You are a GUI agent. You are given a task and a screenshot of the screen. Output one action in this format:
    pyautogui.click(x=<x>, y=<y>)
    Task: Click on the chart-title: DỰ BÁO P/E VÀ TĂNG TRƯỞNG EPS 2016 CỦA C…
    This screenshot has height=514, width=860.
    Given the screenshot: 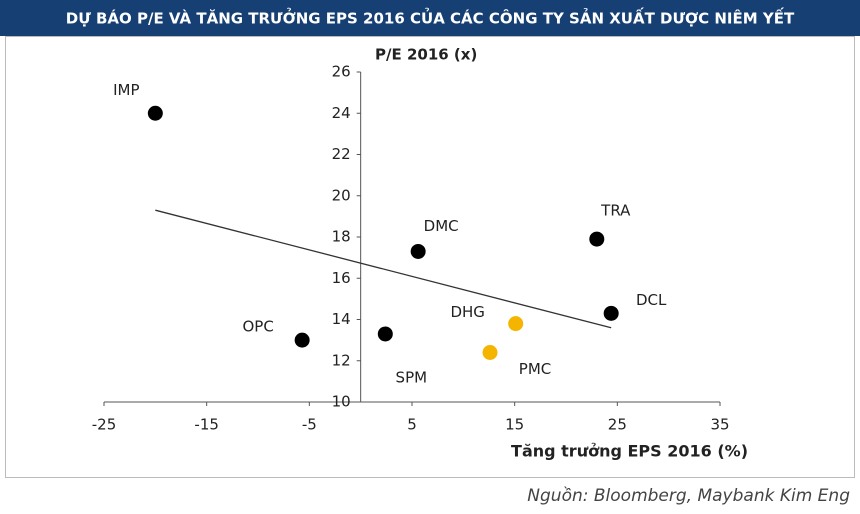 What is the action you would take?
    pyautogui.click(x=430, y=17)
    